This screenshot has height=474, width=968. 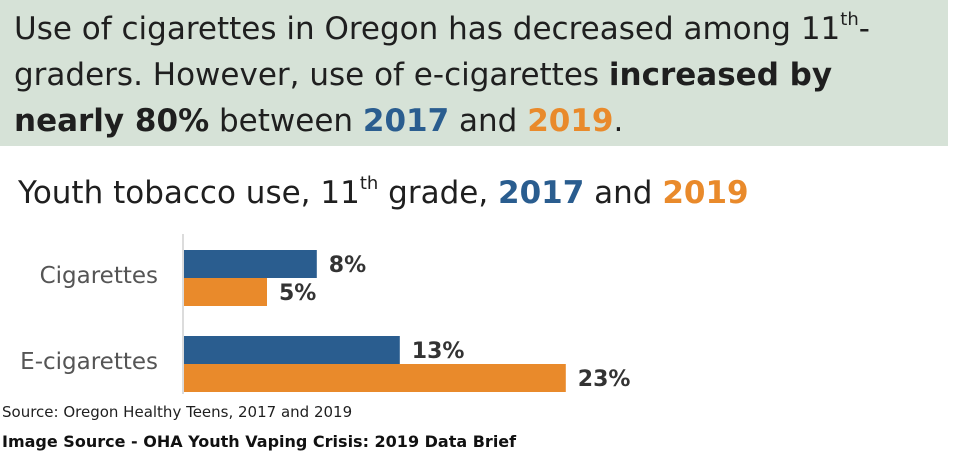 What do you see at coordinates (541, 193) in the screenshot?
I see `chart-title-year-2017: 2017` at bounding box center [541, 193].